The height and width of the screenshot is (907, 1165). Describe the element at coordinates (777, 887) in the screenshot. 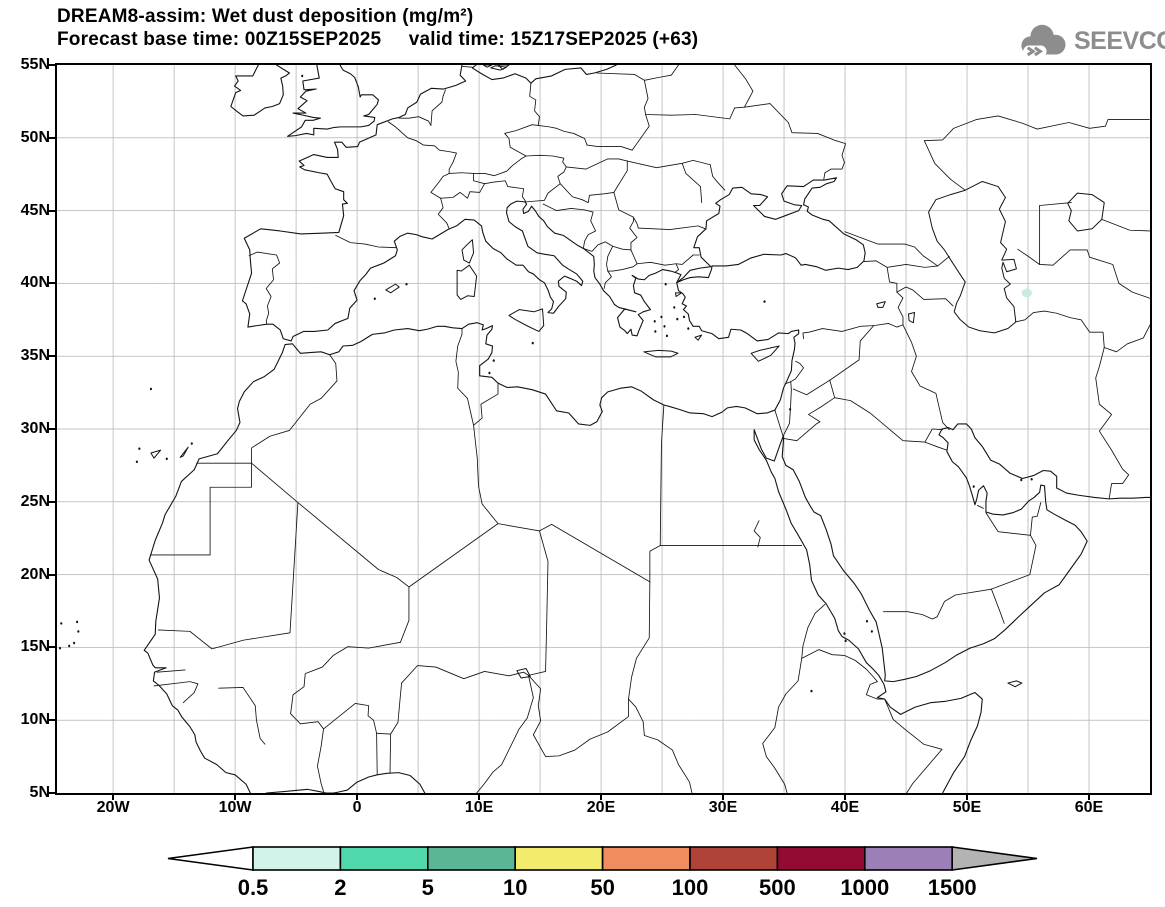

I see `colorbar-value-label: 500` at that location.